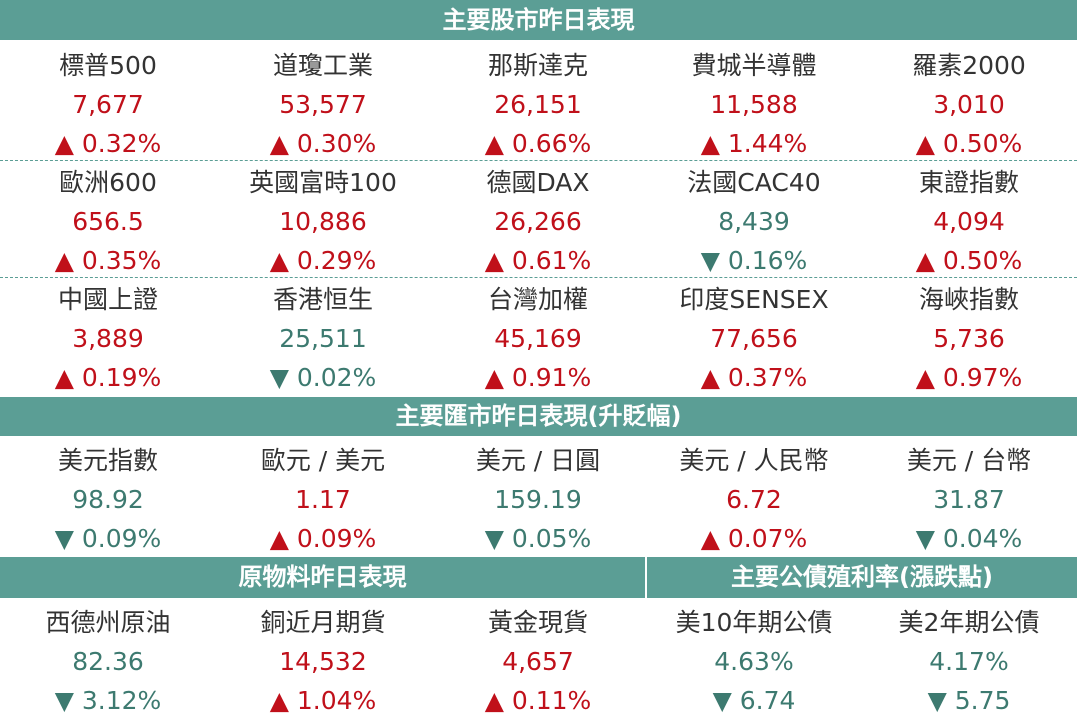 The height and width of the screenshot is (718, 1077). I want to click on item-name: 香港恒生, so click(322, 299).